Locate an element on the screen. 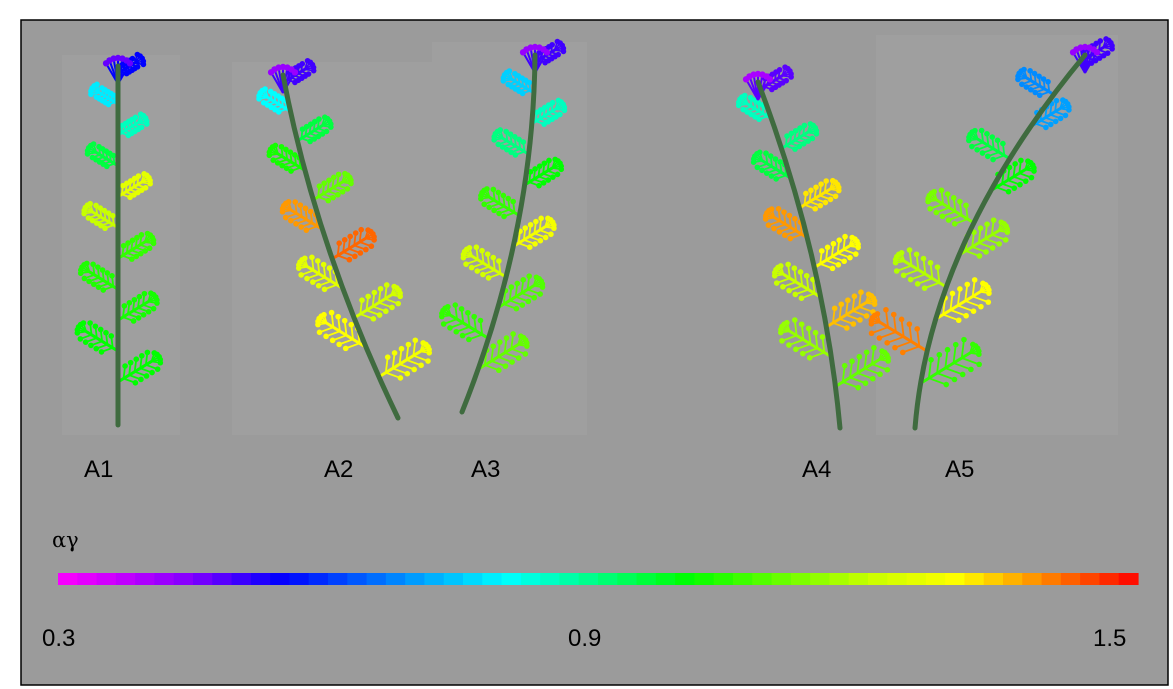  colorbar is located at coordinates (598, 579).